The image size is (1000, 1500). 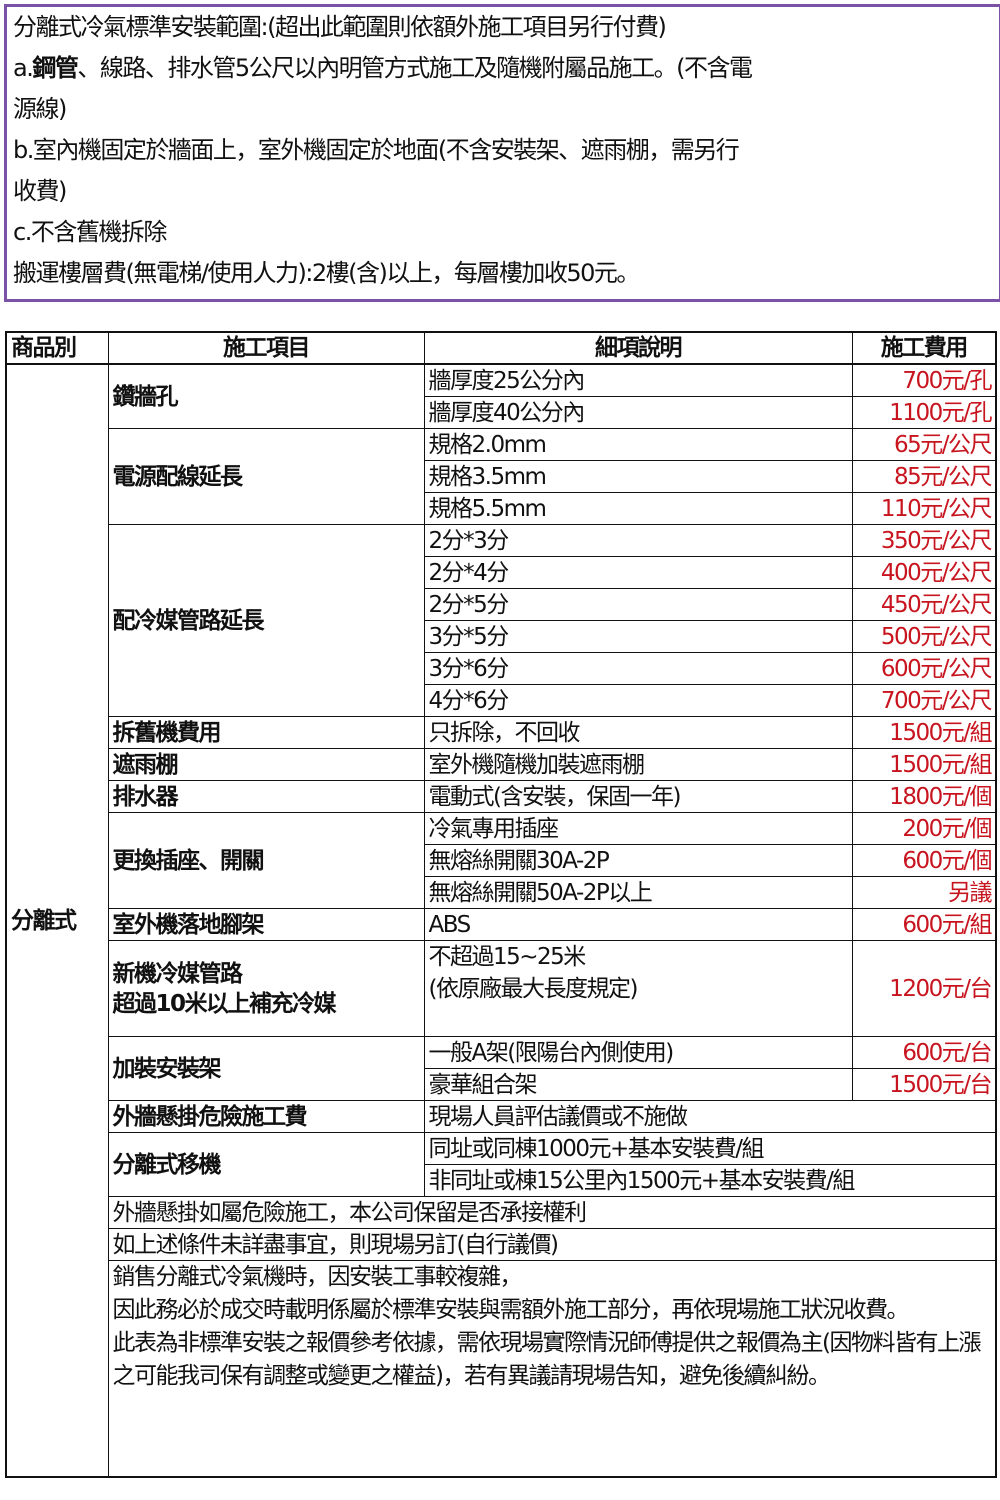 I want to click on description-cell: 無熔絲開關30A-2P, so click(x=638, y=860).